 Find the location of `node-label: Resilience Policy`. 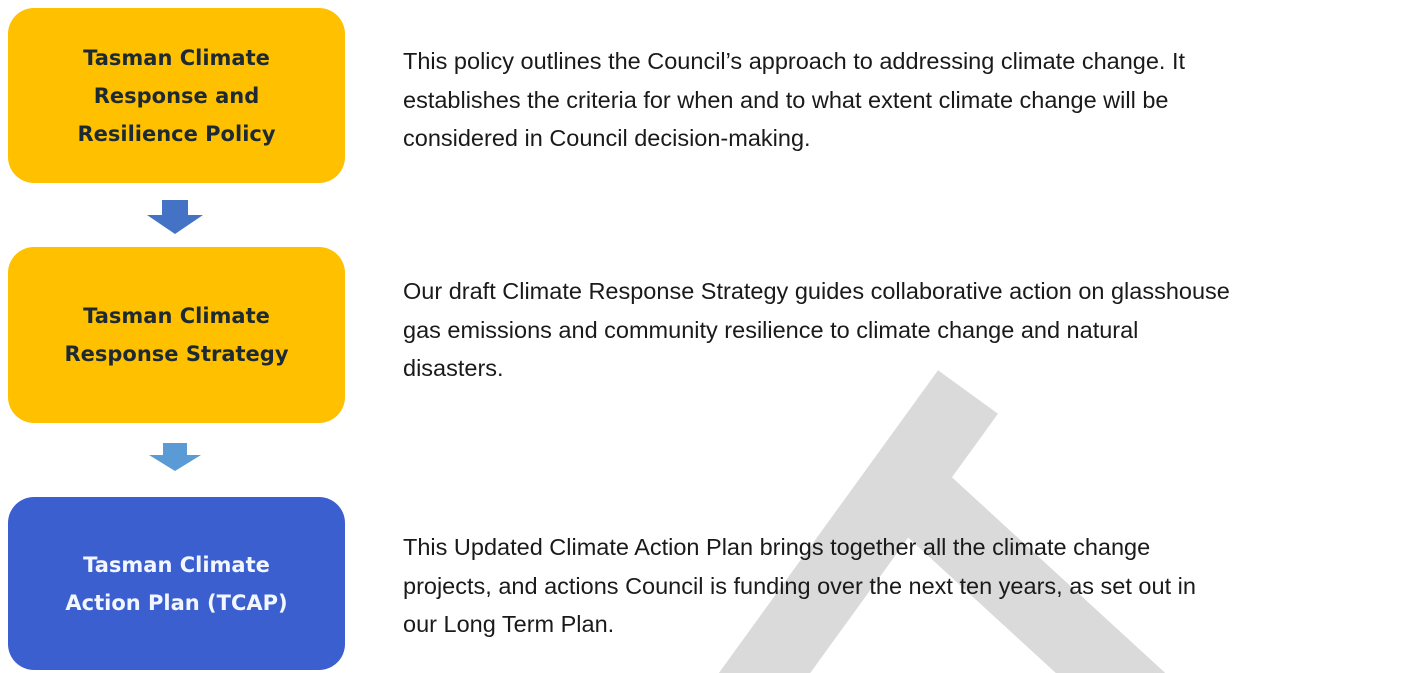

node-label: Resilience Policy is located at coordinates (176, 133).